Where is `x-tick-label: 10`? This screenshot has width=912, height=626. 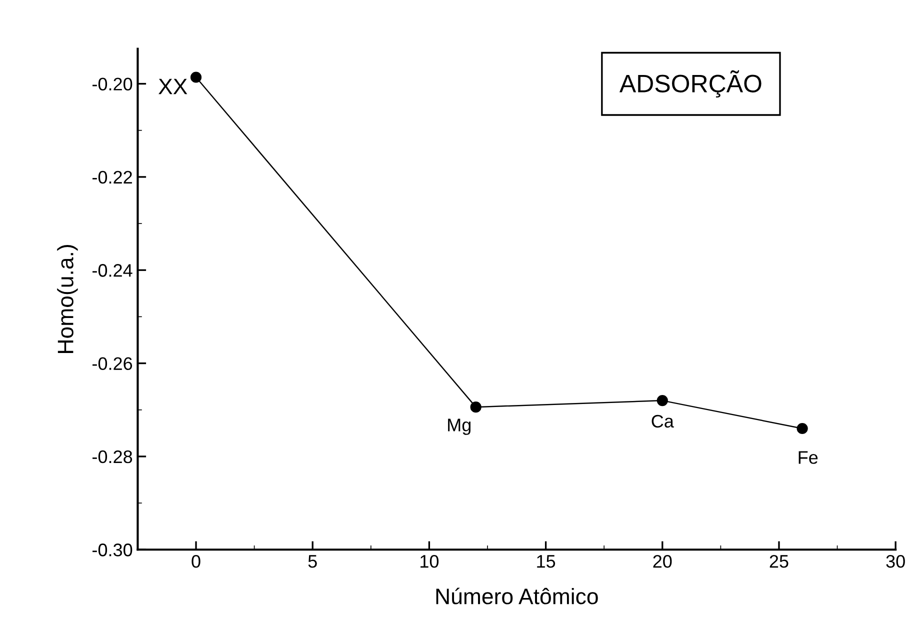
x-tick-label: 10 is located at coordinates (429, 561).